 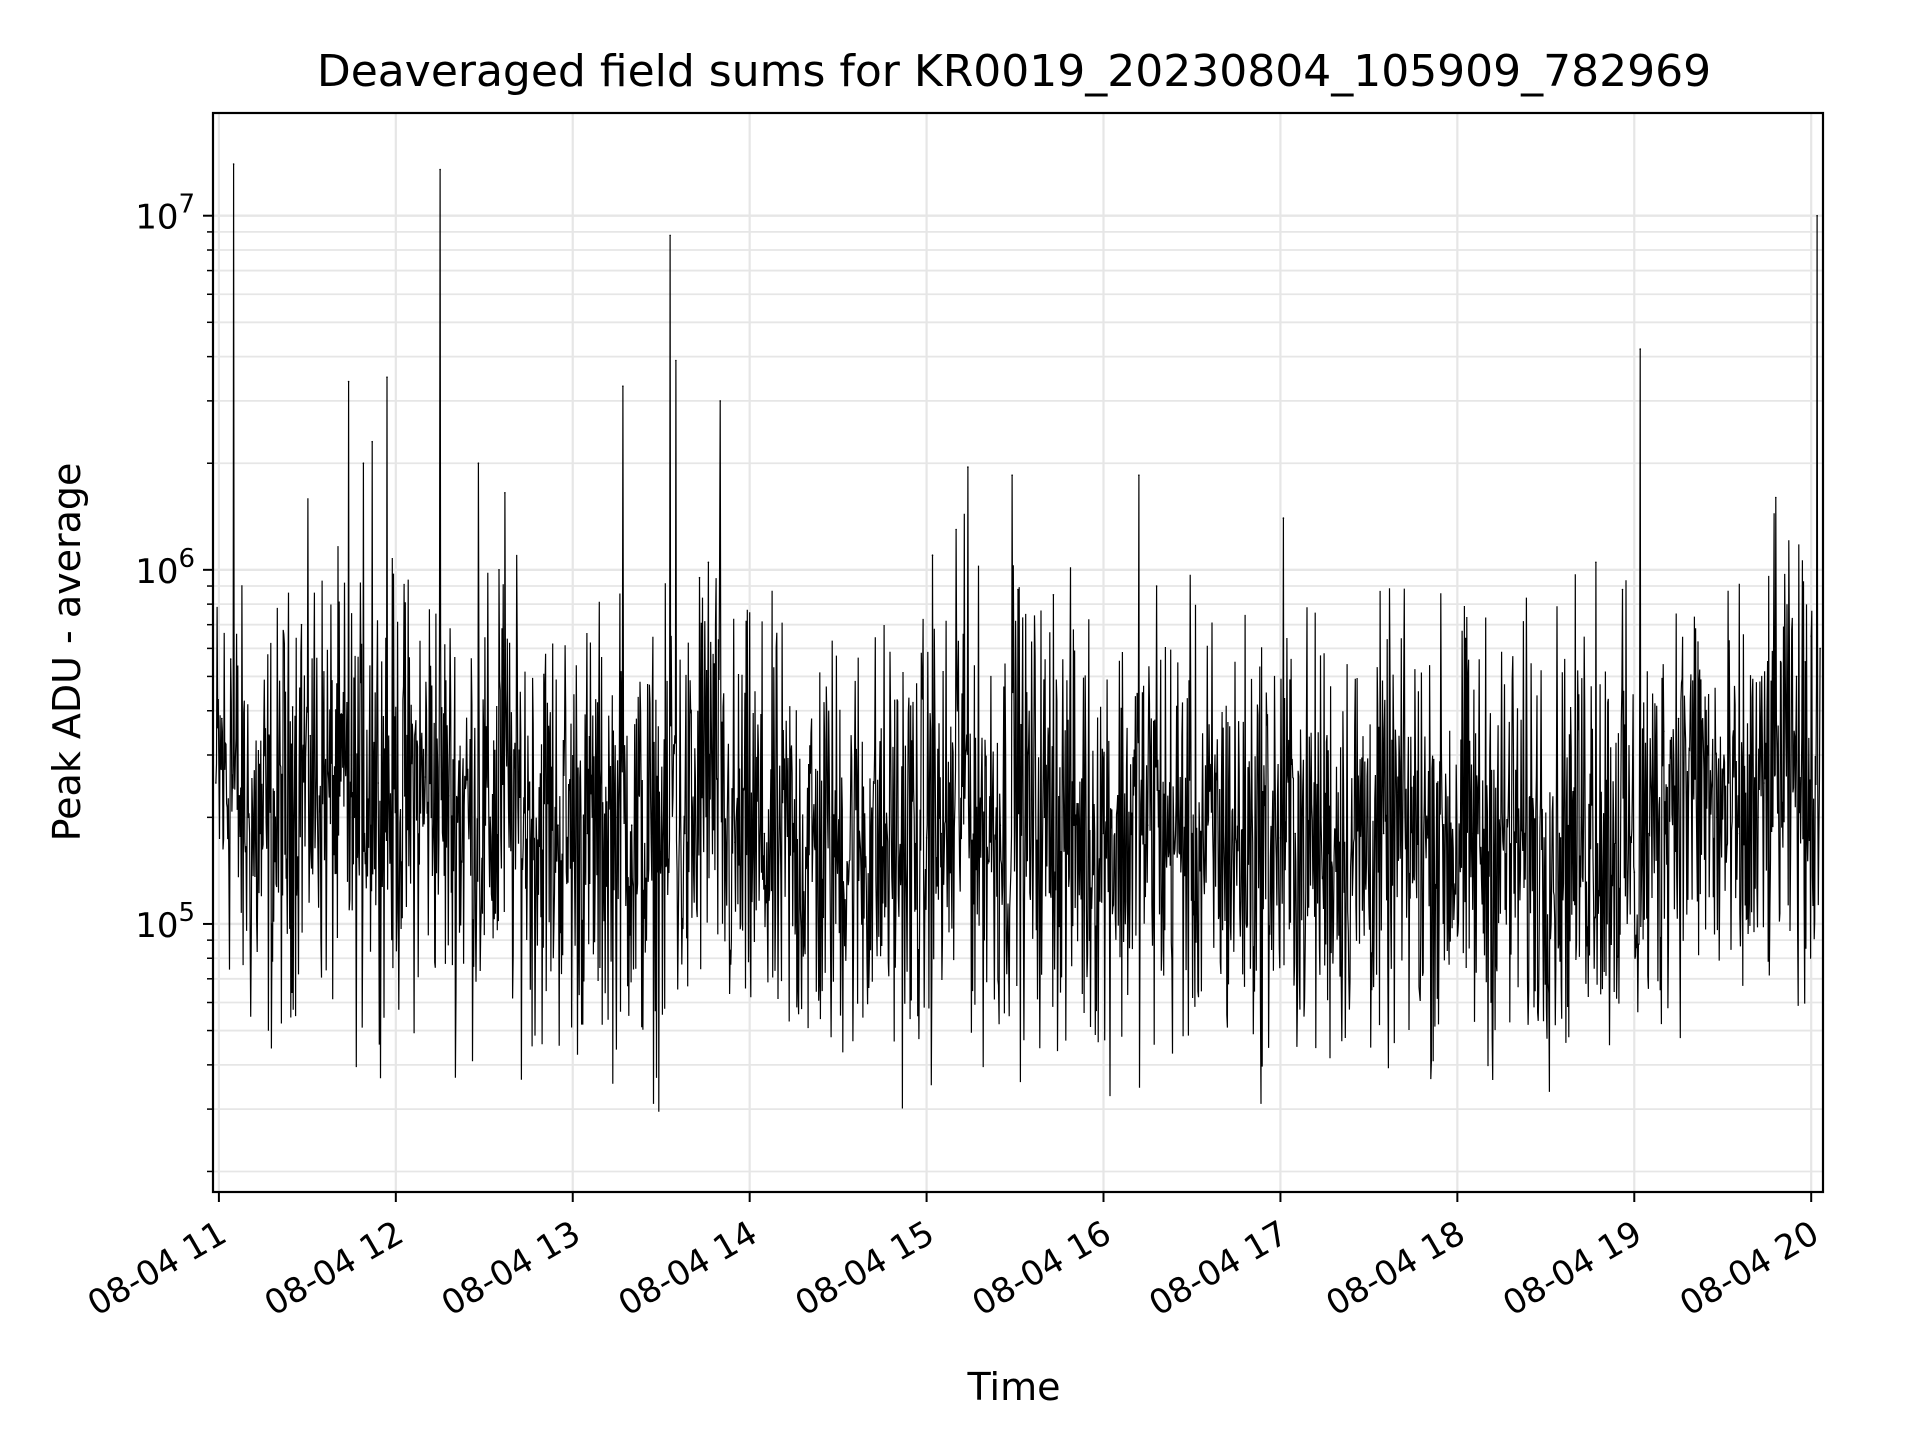 What do you see at coordinates (165, 922) in the screenshot?
I see `tick-label-y: 10⁵` at bounding box center [165, 922].